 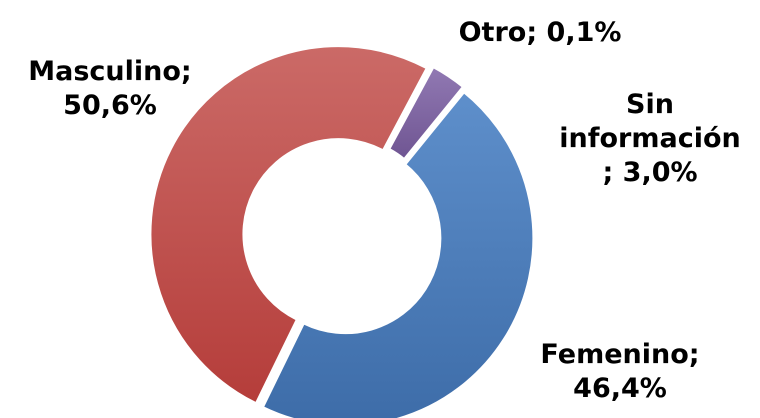 I want to click on label-category: Masculino, so click(x=104, y=71).